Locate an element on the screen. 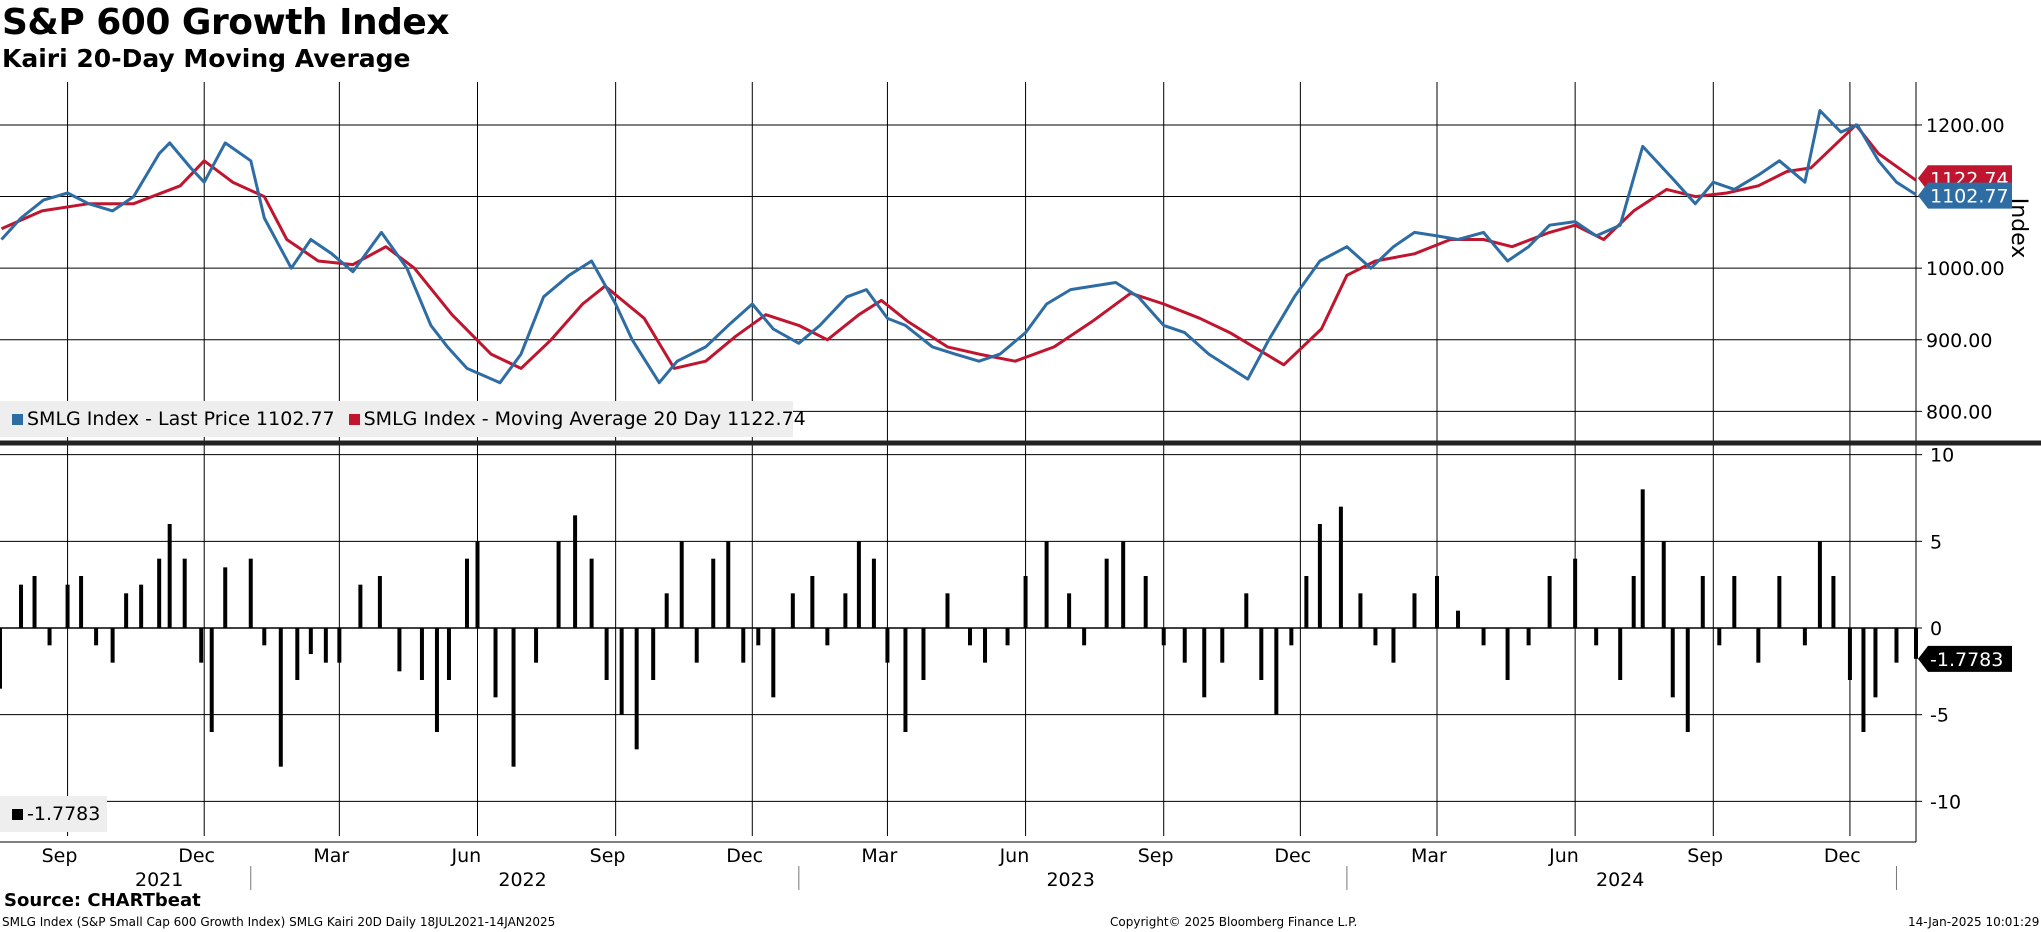 The height and width of the screenshot is (932, 2041). y-tick-label: -10 is located at coordinates (1945, 802).